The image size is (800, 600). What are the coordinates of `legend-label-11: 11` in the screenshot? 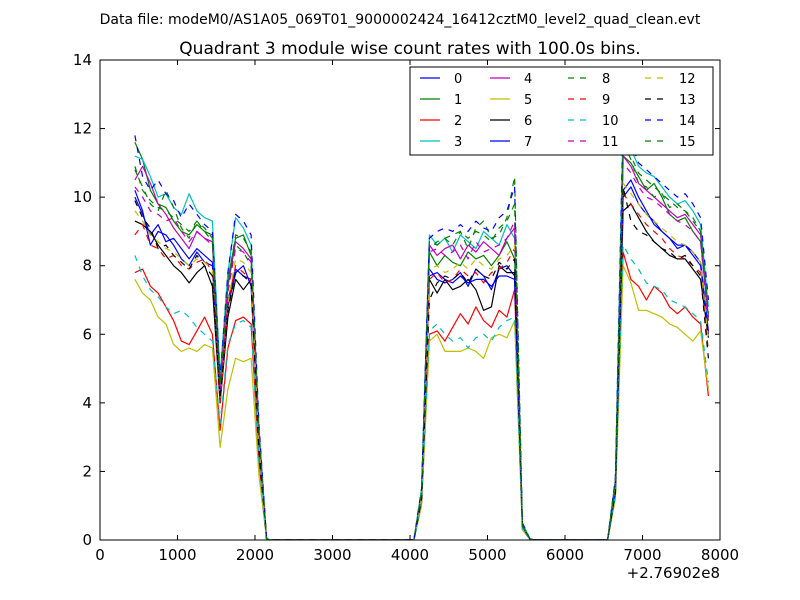 It's located at (610, 142).